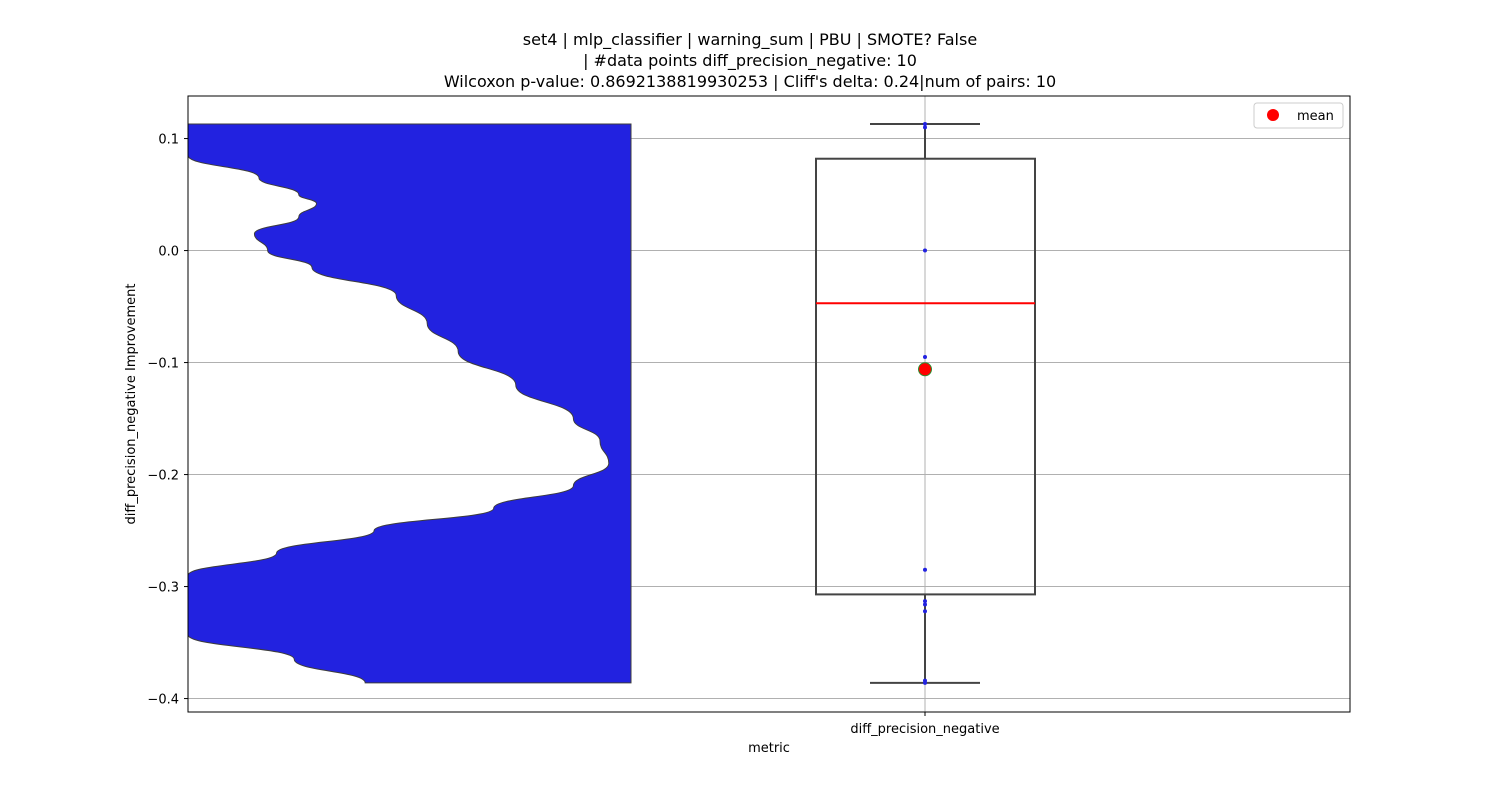 This screenshot has width=1500, height=800. I want to click on y-tick-label: −0.3, so click(163, 588).